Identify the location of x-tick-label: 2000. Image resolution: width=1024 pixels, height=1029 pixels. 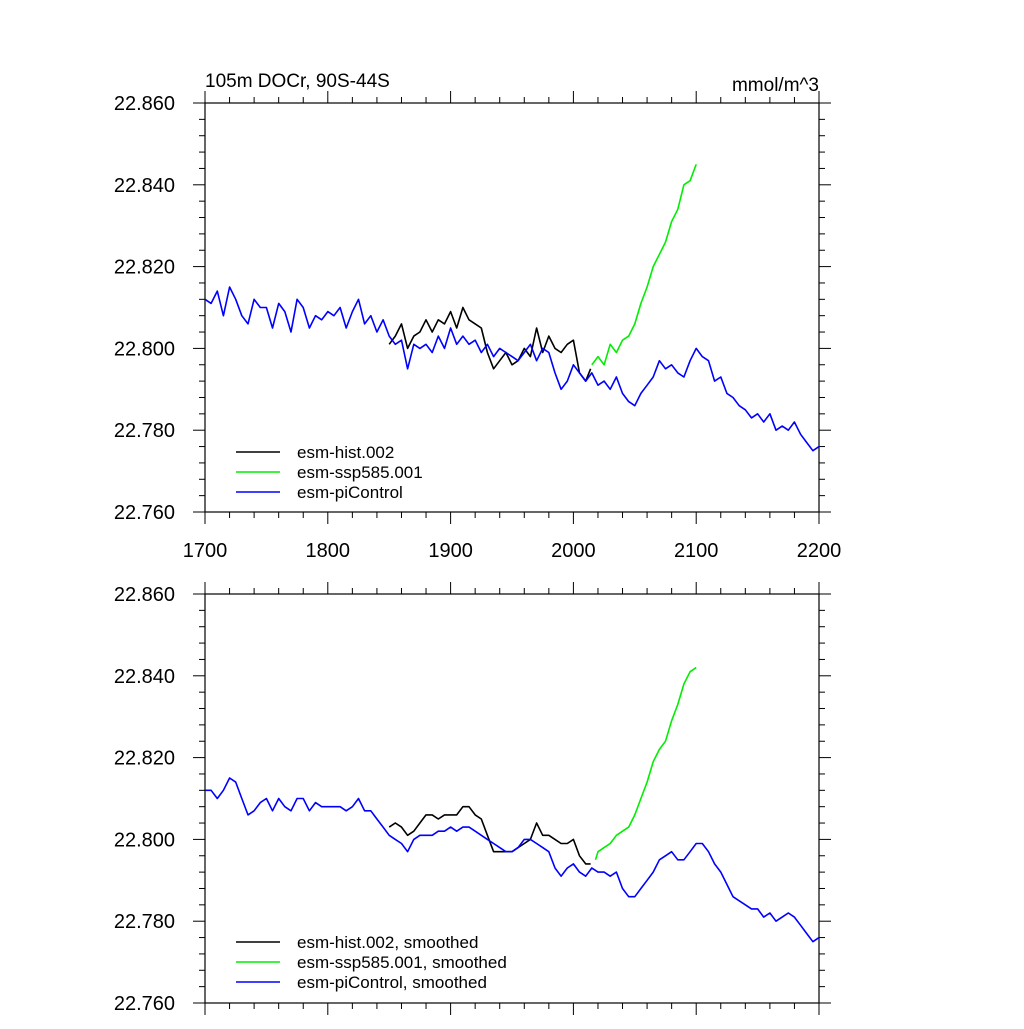
(573, 551).